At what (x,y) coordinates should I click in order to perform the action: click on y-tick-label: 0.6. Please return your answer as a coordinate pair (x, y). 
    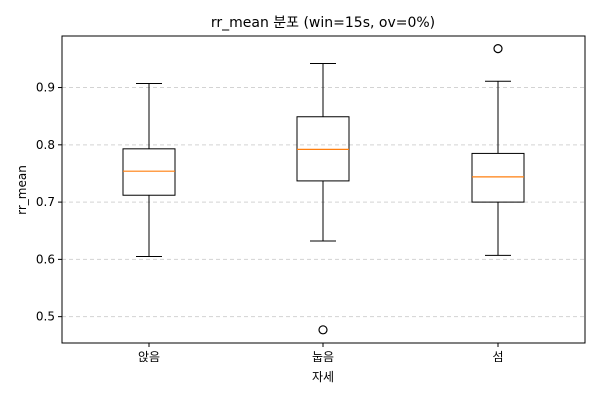
    Looking at the image, I should click on (45, 259).